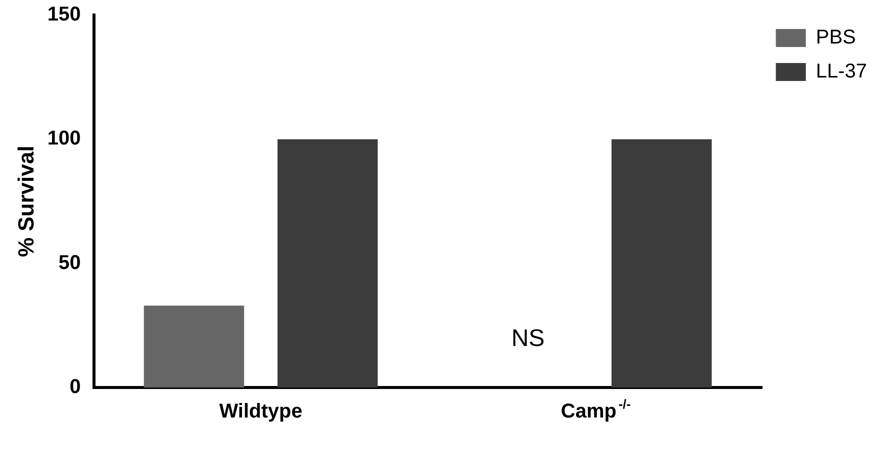  I want to click on legend-label: PBS, so click(836, 37).